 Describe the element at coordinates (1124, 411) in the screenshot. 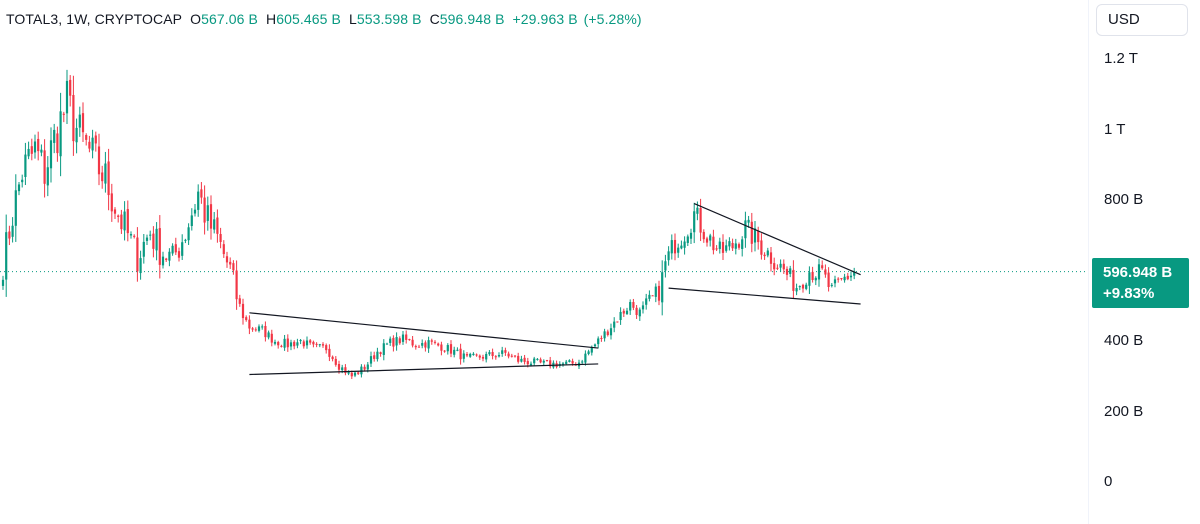

I see `price-tick-label: 200 B` at that location.